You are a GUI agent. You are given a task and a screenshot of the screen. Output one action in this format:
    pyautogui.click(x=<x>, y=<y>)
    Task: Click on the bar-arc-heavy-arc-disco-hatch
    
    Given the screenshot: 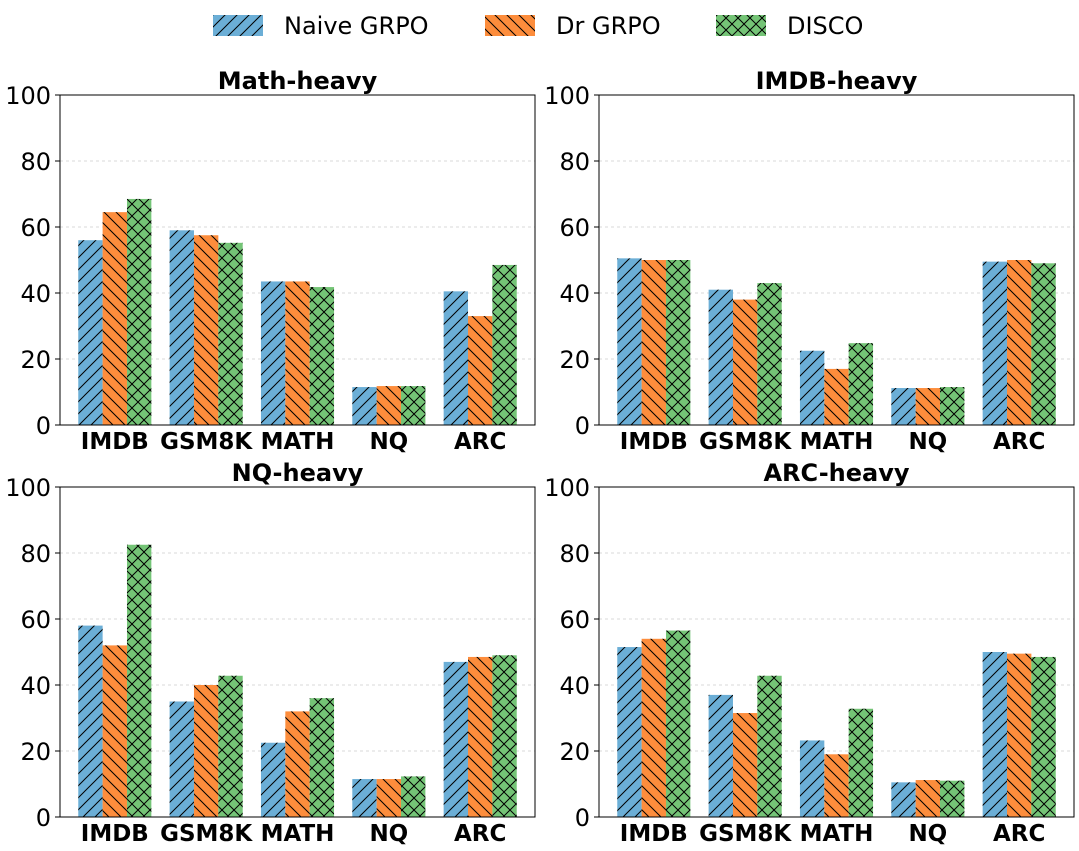 What is the action you would take?
    pyautogui.click(x=1043, y=736)
    